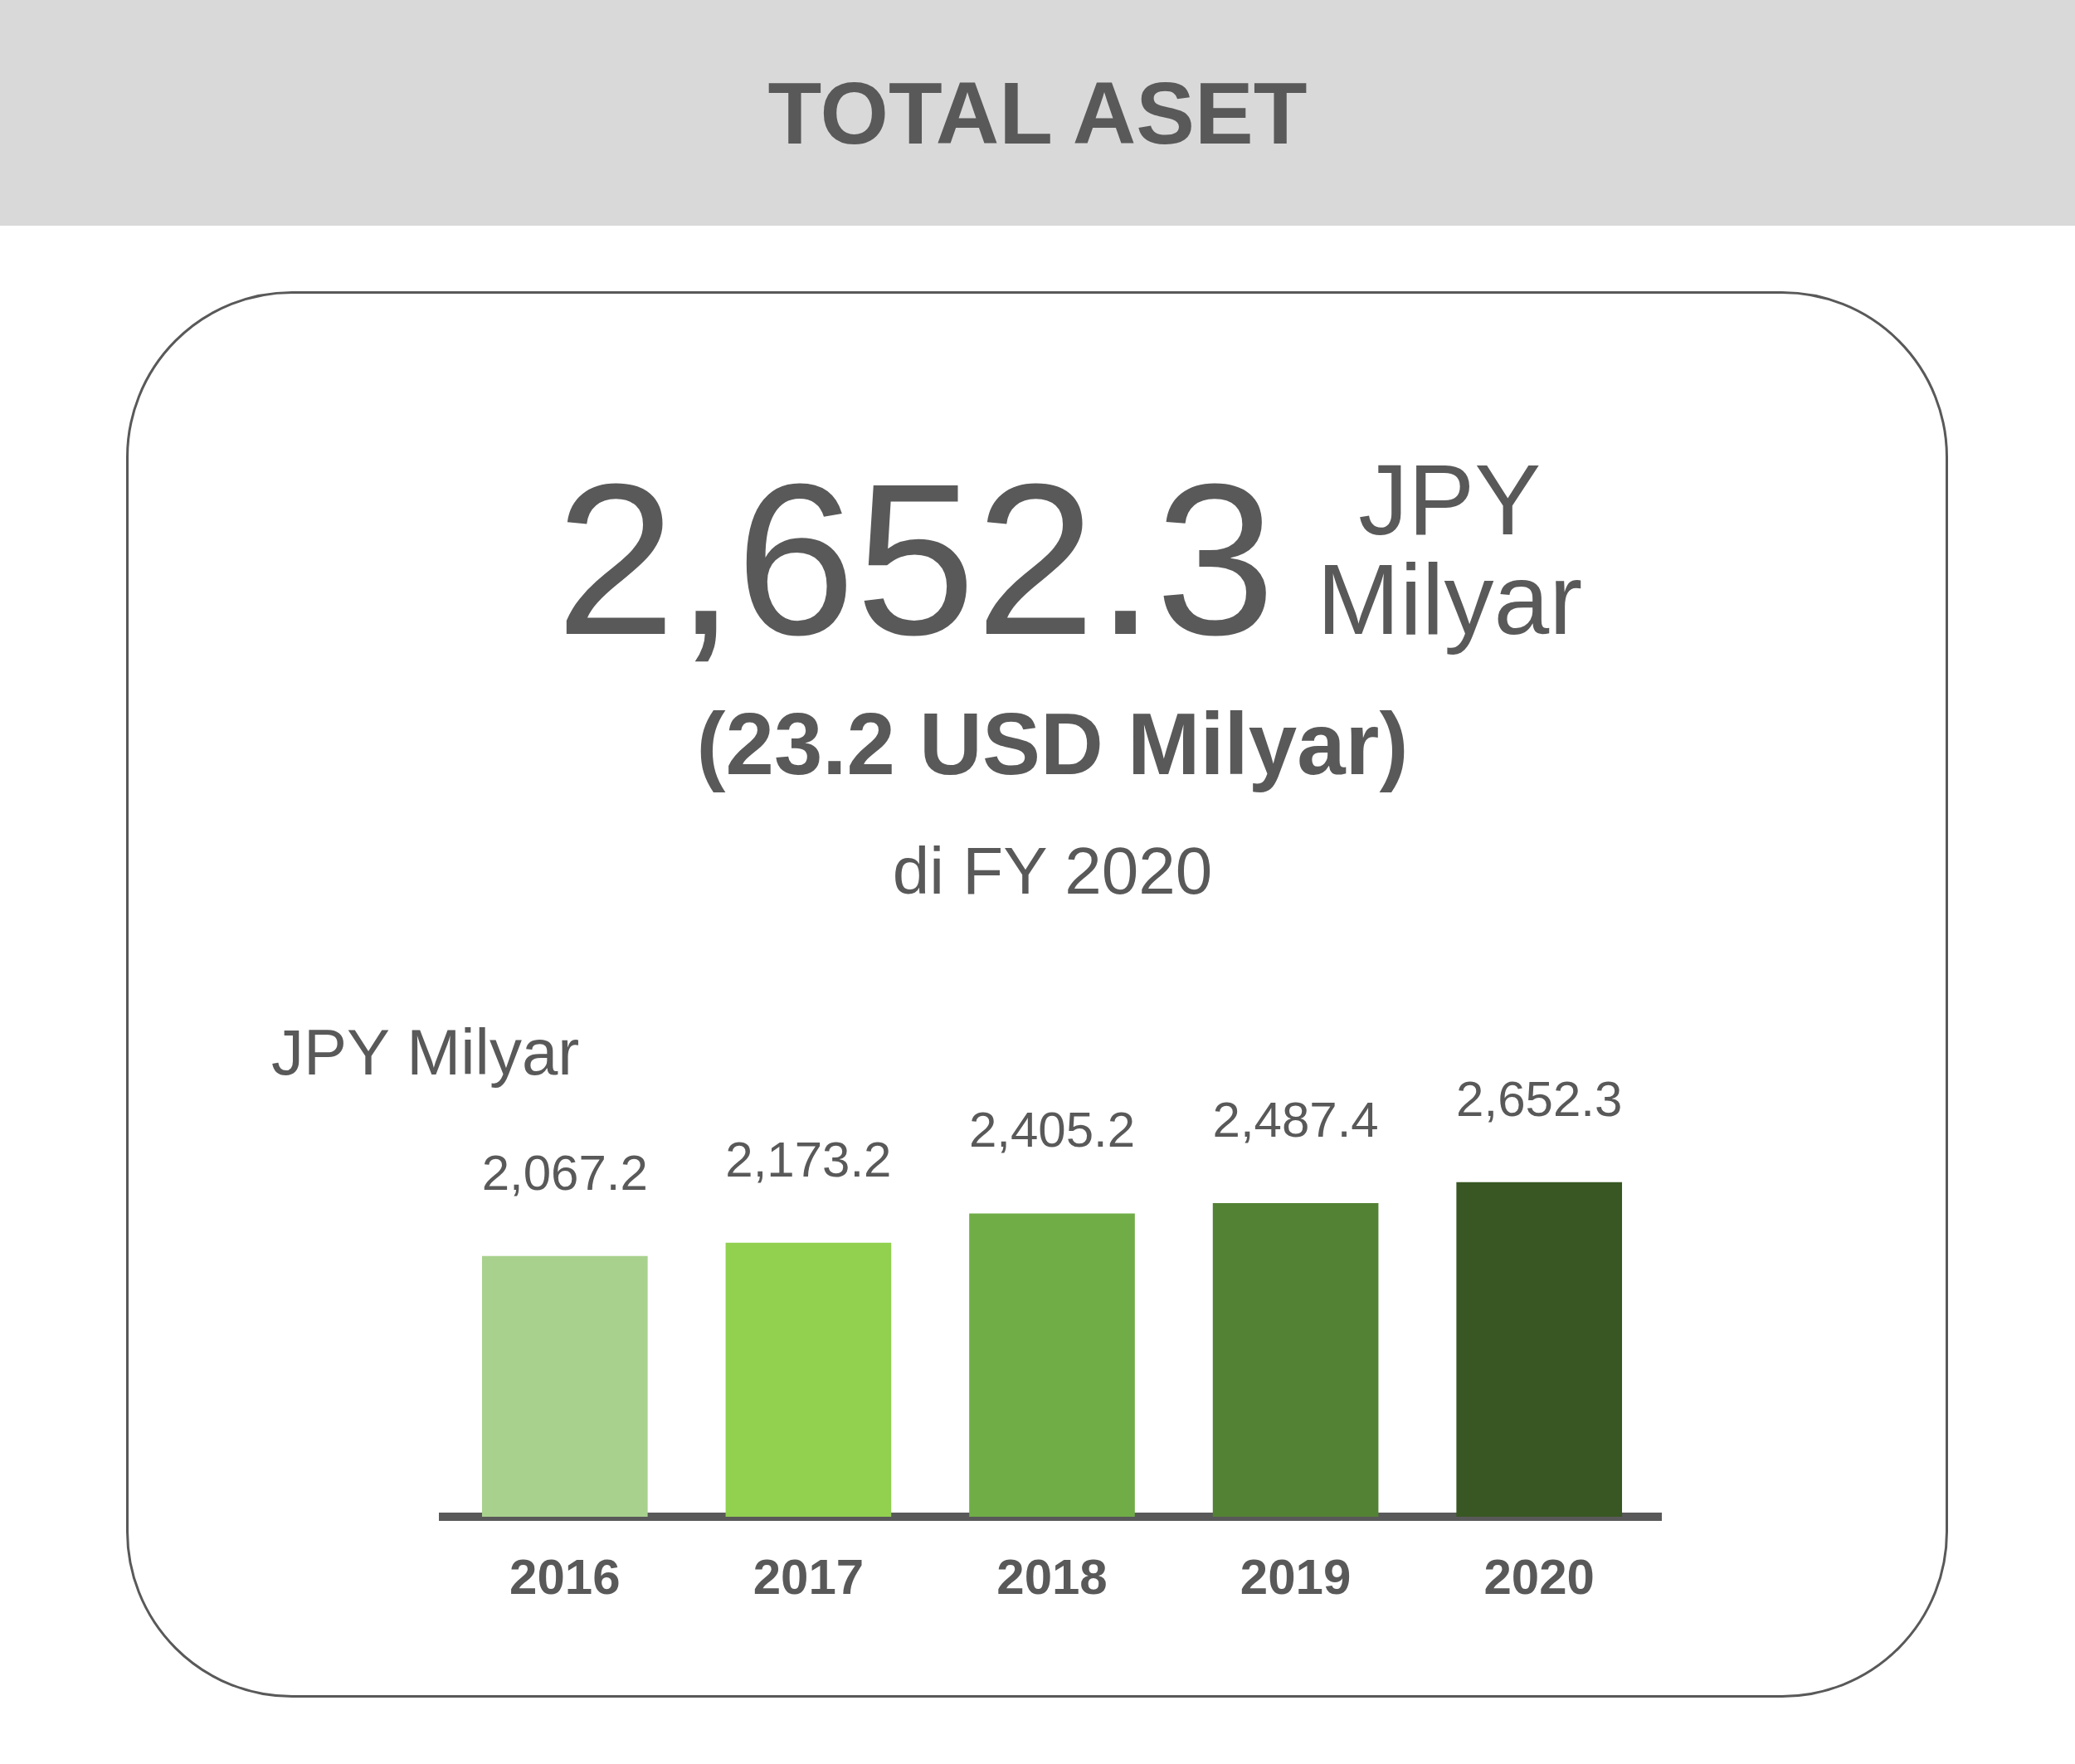 The width and height of the screenshot is (2075, 1764). Describe the element at coordinates (1037, 113) in the screenshot. I see `chart-title: TOTAL ASET` at that location.